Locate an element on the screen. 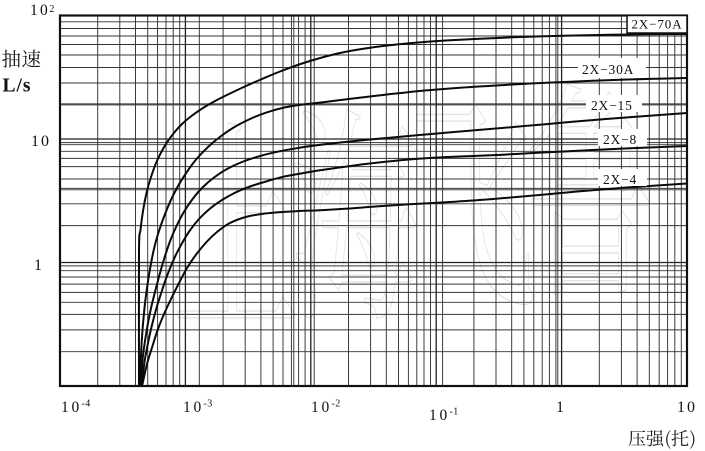 The image size is (705, 451). svg-text: -1 is located at coordinates (453, 412).